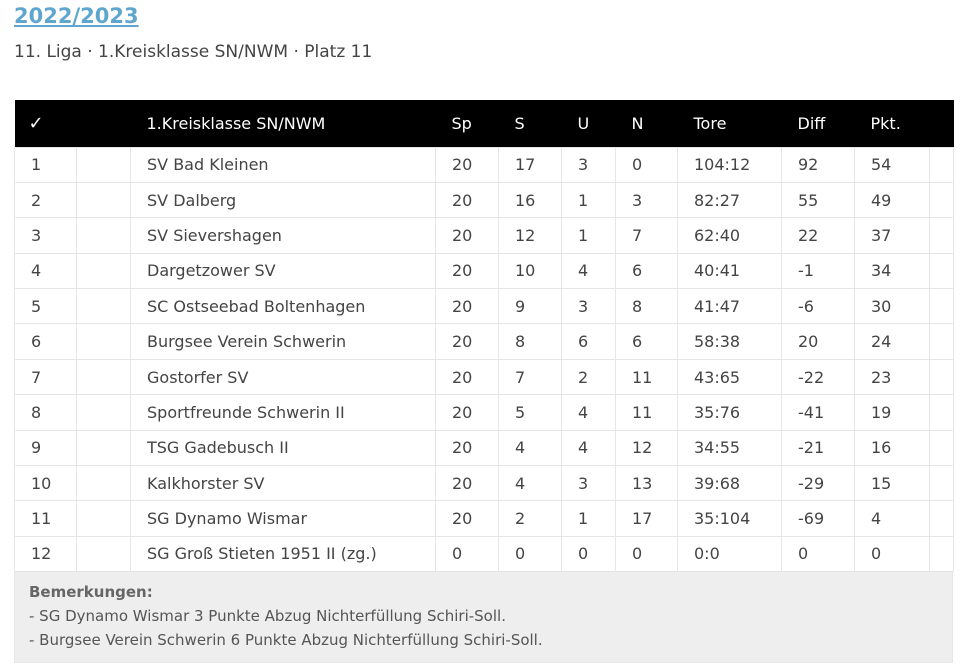 This screenshot has width=969, height=671. I want to click on diff-cell: -22, so click(818, 377).